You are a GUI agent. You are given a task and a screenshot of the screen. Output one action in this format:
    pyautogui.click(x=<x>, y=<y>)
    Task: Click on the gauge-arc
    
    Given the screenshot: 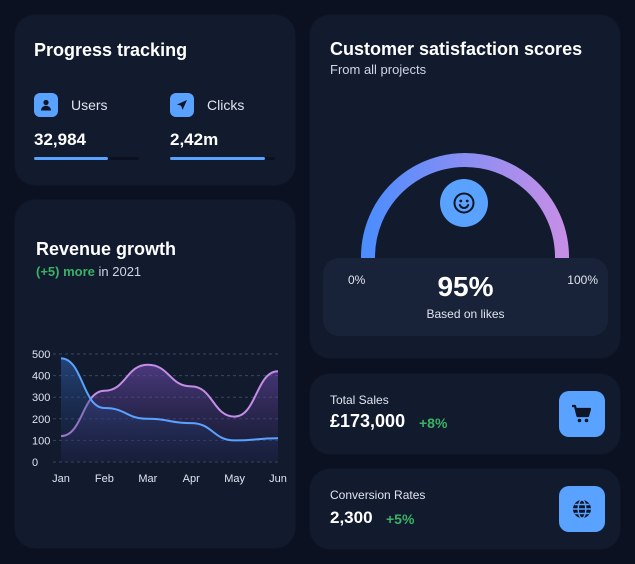 What is the action you would take?
    pyautogui.click(x=465, y=214)
    